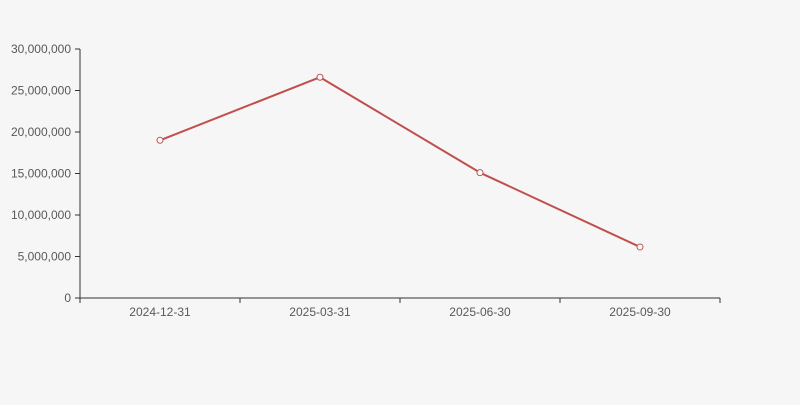 This screenshot has width=800, height=405. I want to click on y-axis-tick-label: 15,000,000, so click(41, 174).